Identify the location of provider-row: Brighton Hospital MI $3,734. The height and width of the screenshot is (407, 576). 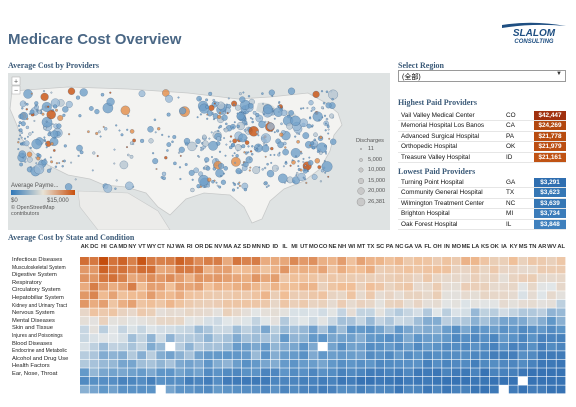
(482, 214).